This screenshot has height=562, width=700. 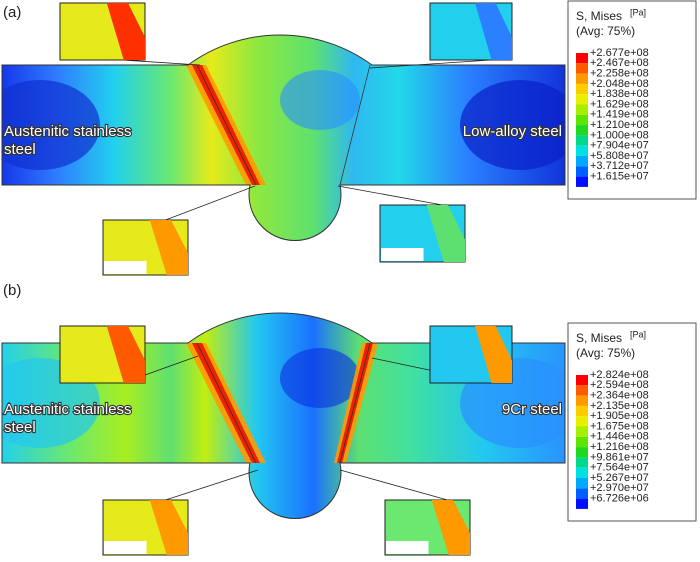 What do you see at coordinates (619, 468) in the screenshot?
I see `legend-value: +7.564e+07` at bounding box center [619, 468].